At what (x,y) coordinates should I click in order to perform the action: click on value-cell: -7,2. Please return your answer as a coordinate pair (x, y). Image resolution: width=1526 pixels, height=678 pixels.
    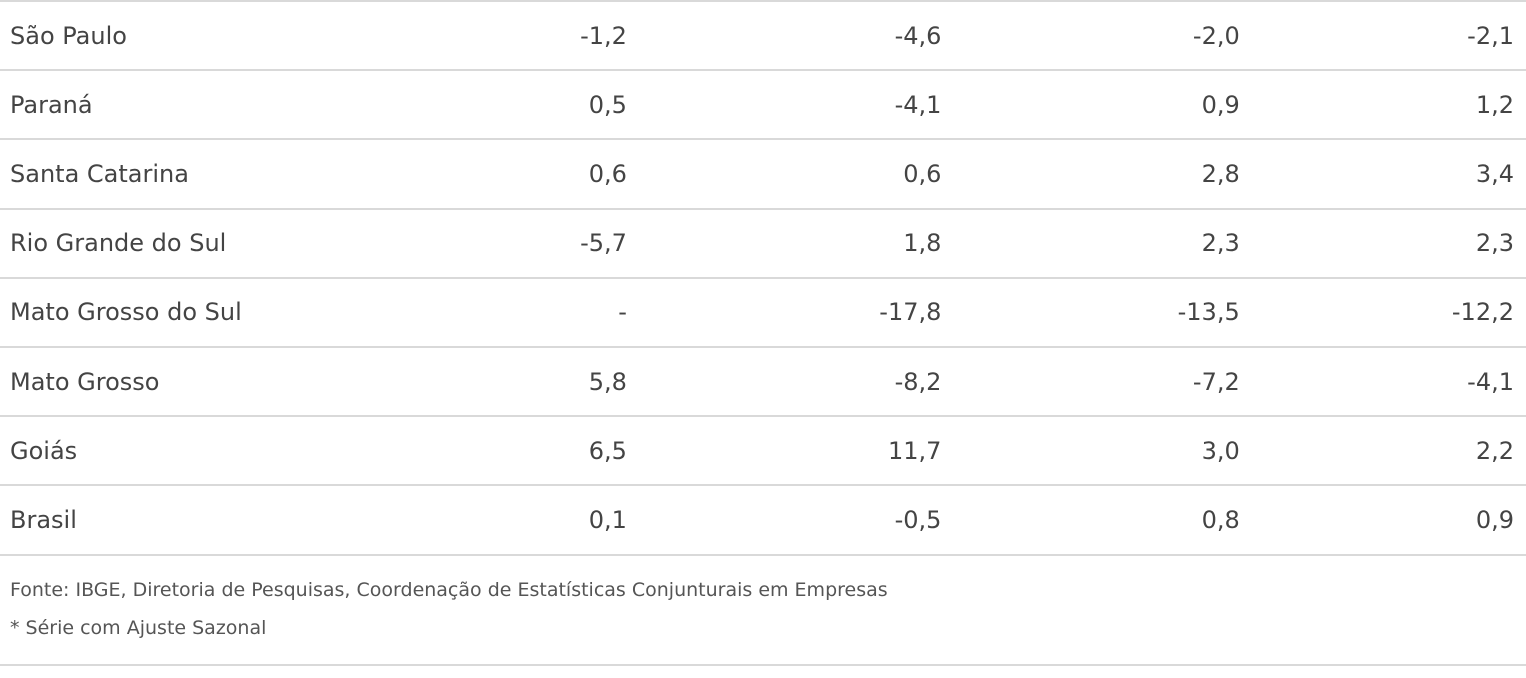
    Looking at the image, I should click on (1090, 381).